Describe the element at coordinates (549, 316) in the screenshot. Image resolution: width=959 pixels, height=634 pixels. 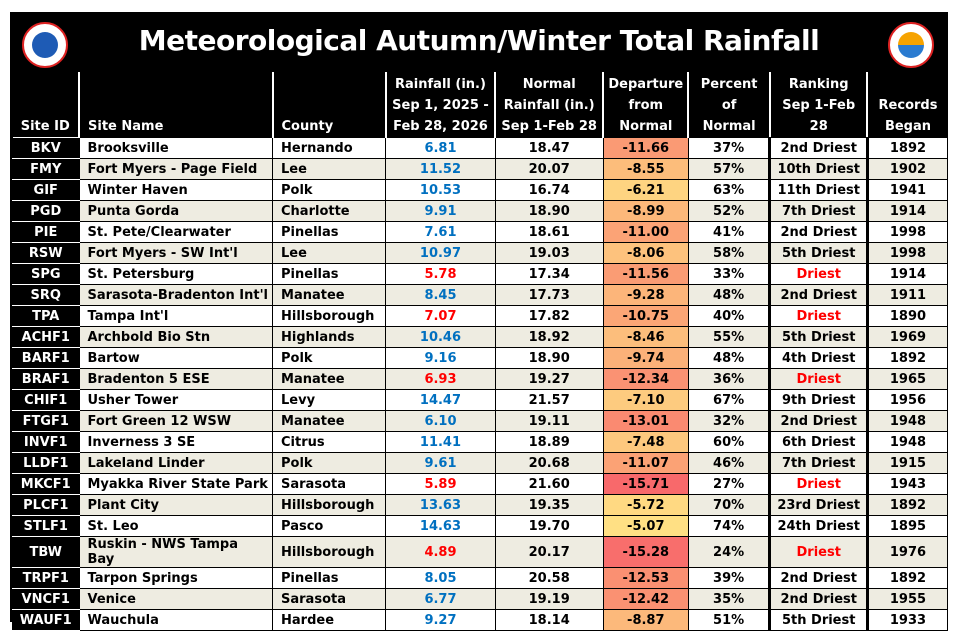
I see `cell-normal-rainfall: 17.82` at that location.